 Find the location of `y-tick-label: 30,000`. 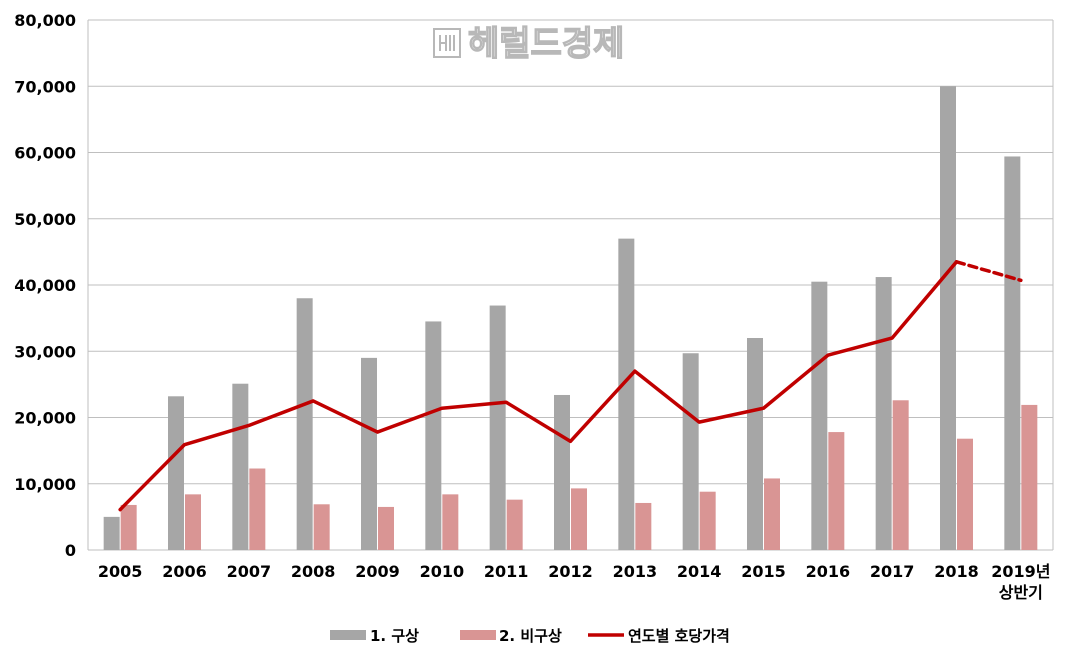

y-tick-label: 30,000 is located at coordinates (45, 351).